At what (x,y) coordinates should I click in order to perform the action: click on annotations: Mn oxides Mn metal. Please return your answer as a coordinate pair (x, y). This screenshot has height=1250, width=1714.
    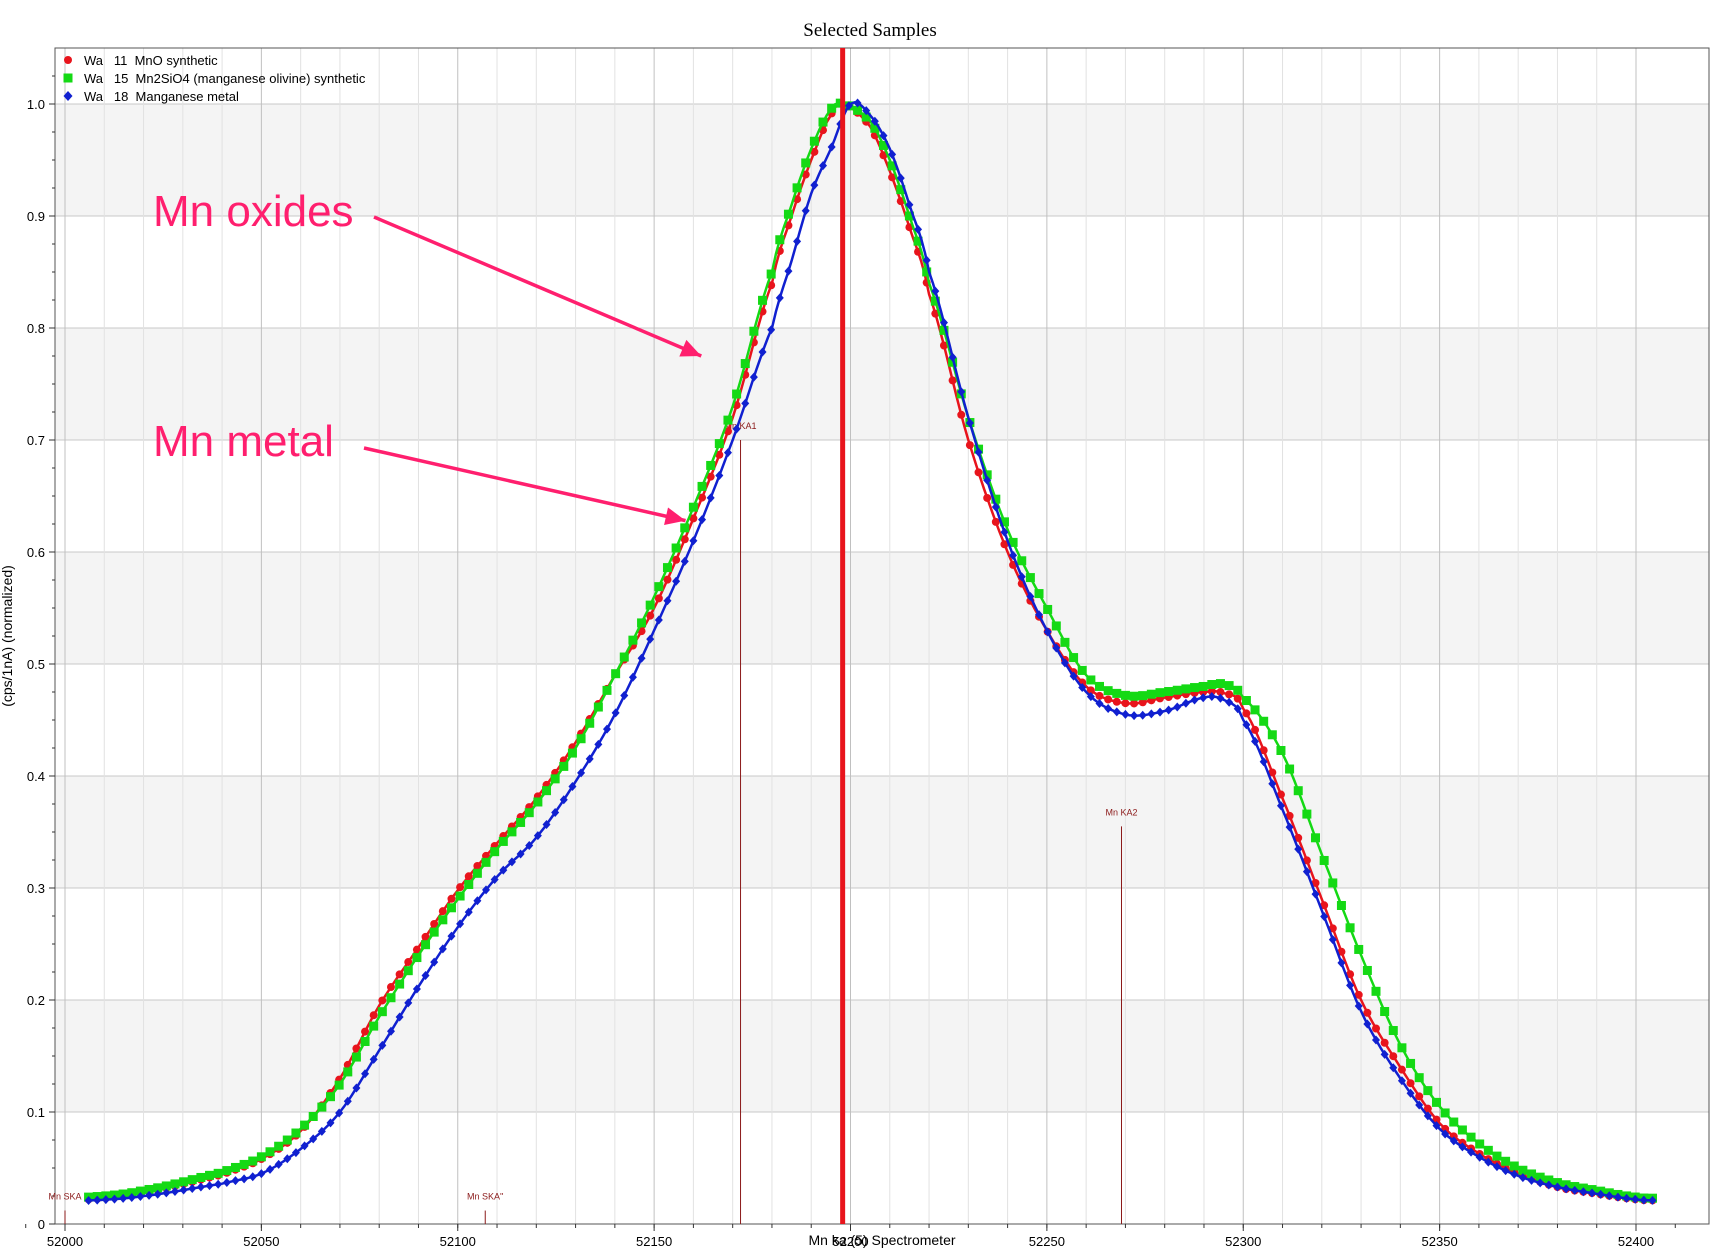
    Looking at the image, I should click on (427, 356).